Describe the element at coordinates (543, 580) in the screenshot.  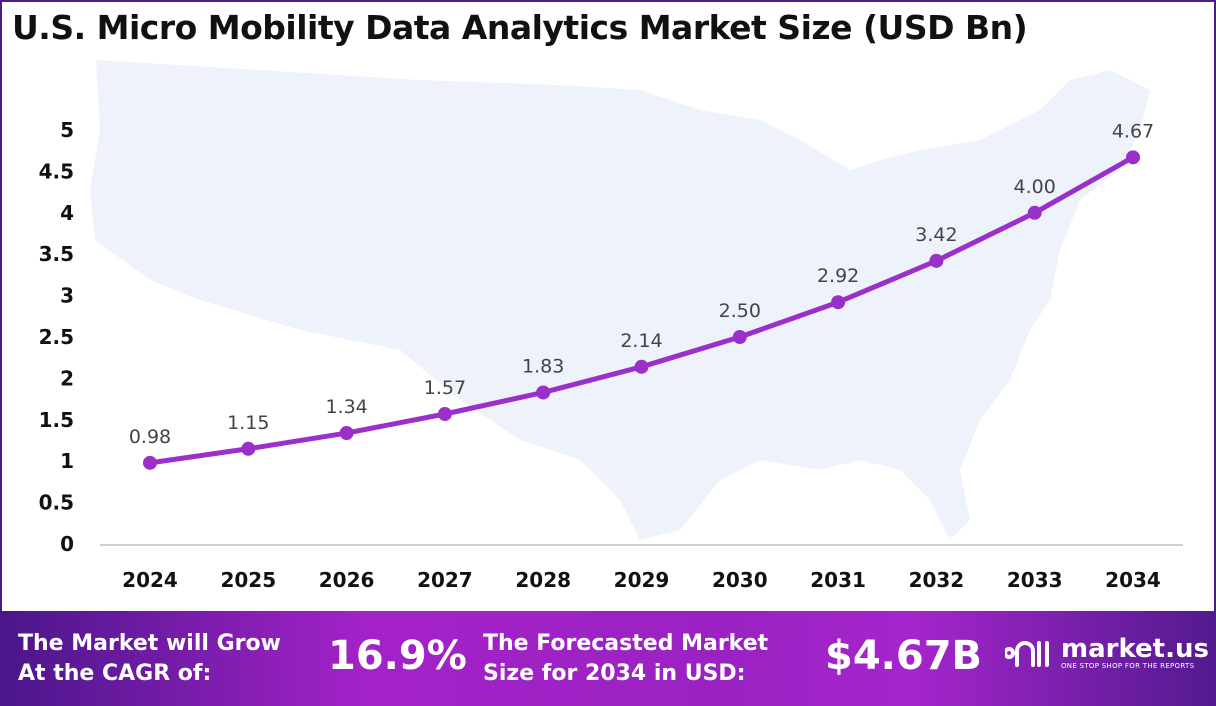
I see `x-tick-label: 2028` at that location.